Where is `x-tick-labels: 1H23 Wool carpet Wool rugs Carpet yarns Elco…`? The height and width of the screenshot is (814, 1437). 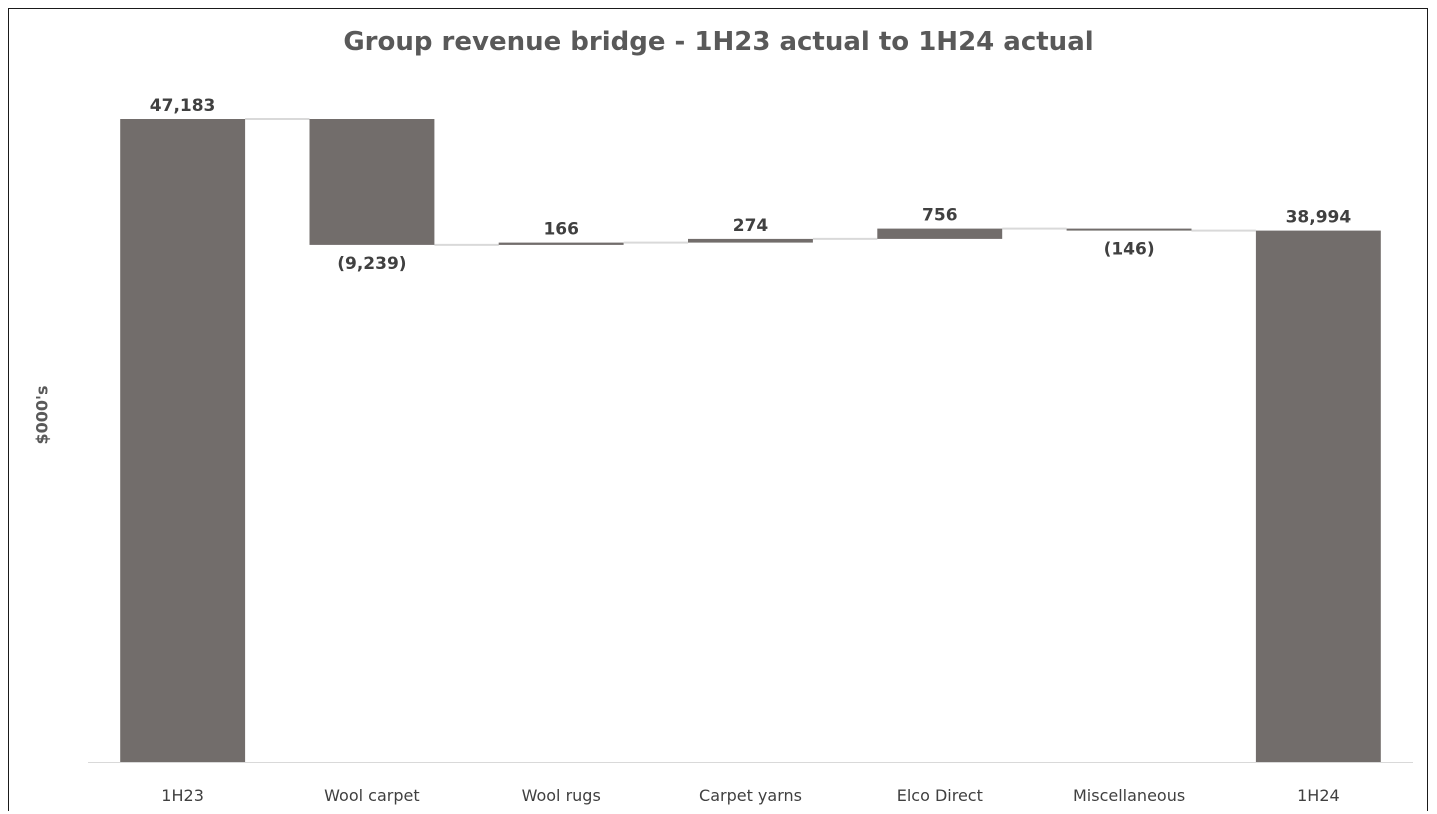 x-tick-labels: 1H23 Wool carpet Wool rugs Carpet yarns Elco… is located at coordinates (750, 795).